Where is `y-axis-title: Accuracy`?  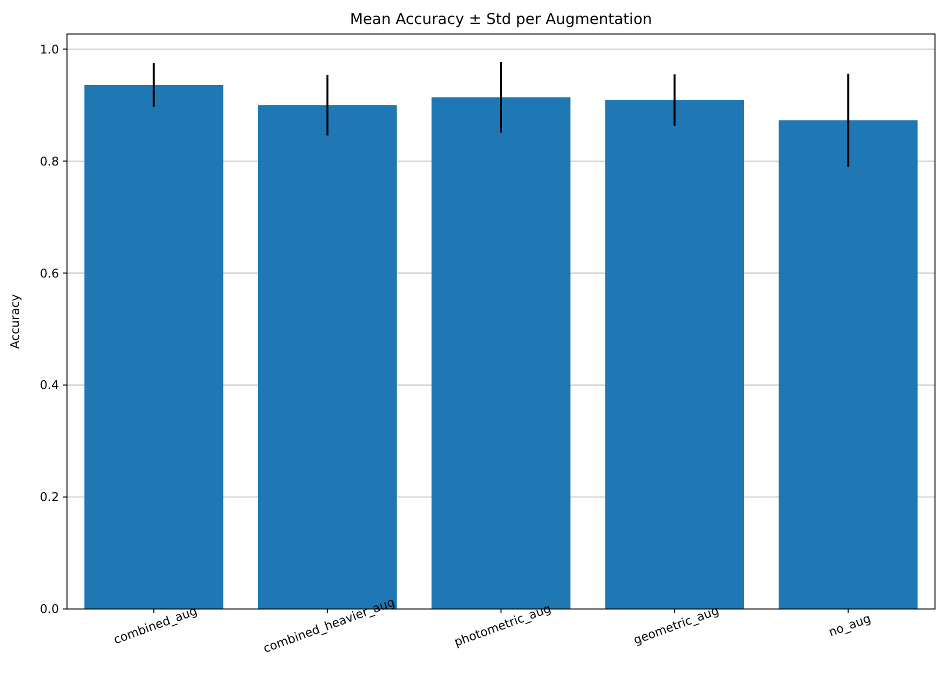
y-axis-title: Accuracy is located at coordinates (15, 321).